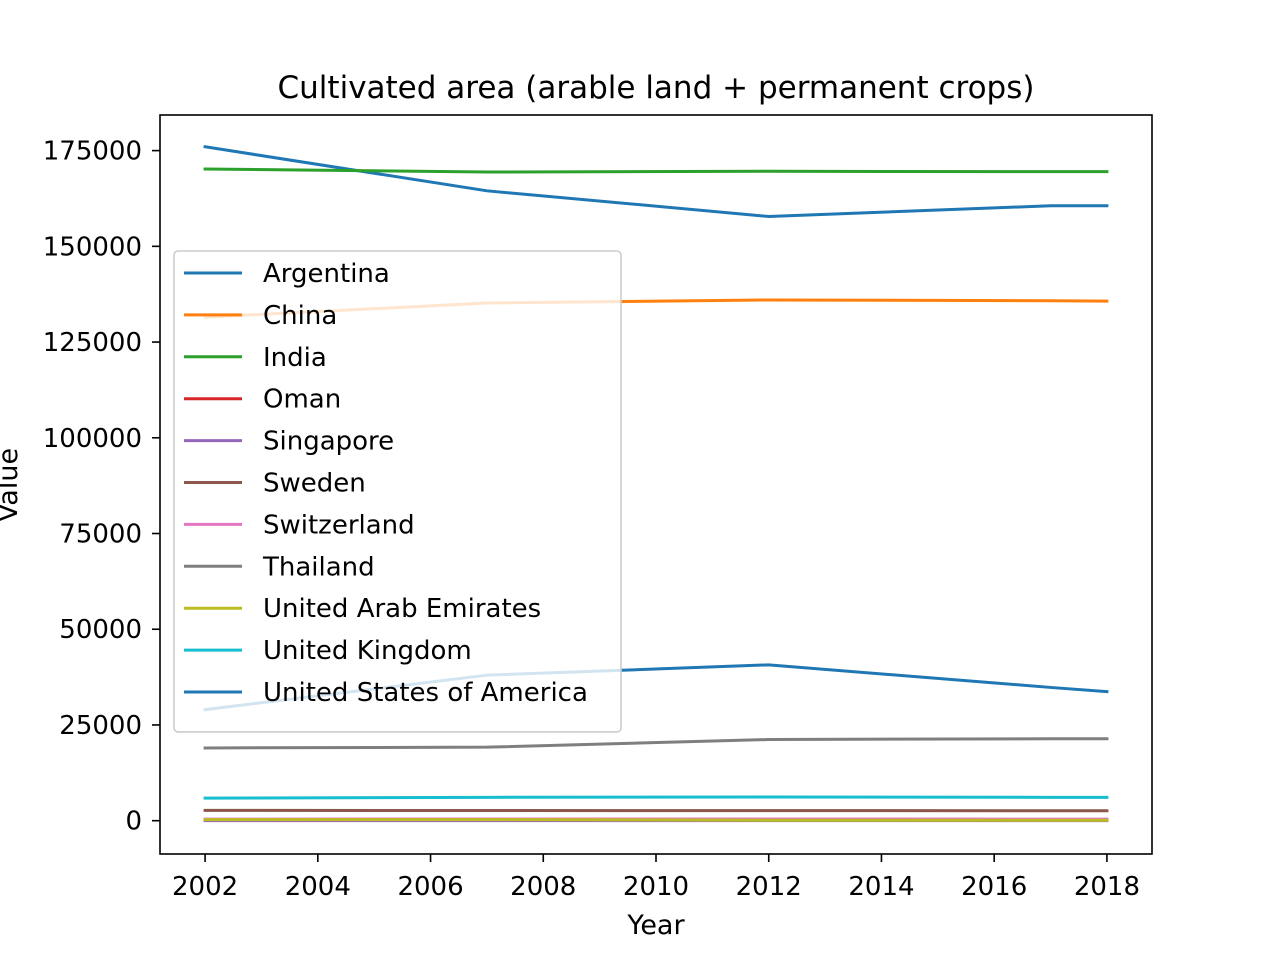 Image resolution: width=1280 pixels, height=960 pixels. What do you see at coordinates (101, 487) in the screenshot?
I see `y-axis: 0 25000 50000 75000 100000 125000 150000 175000` at bounding box center [101, 487].